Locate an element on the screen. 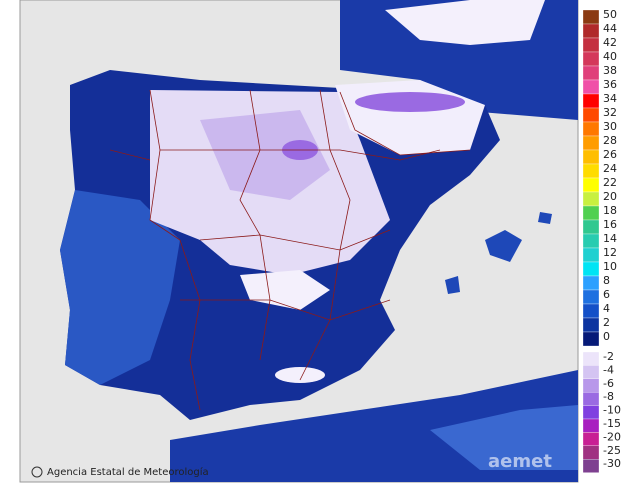  credit: Agencia Estatal de Meteorología is located at coordinates (128, 472).